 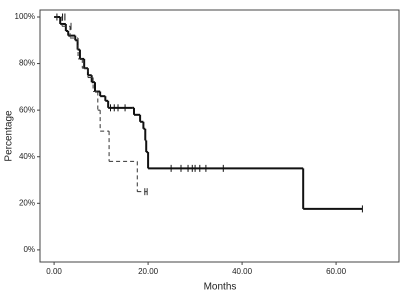 I want to click on y-tick-label: 80%, so click(x=27, y=63).